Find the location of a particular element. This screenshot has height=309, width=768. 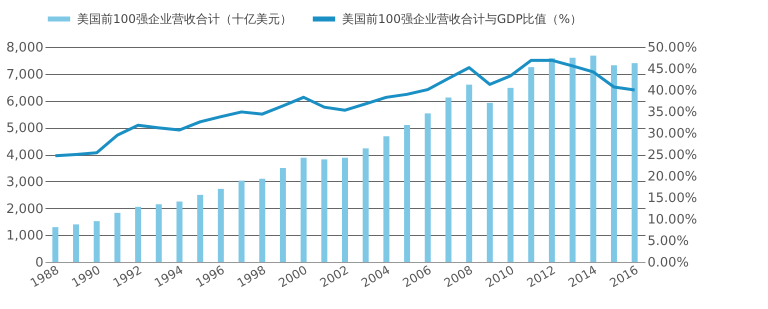

y2-tick-label: 15.00% is located at coordinates (673, 198).